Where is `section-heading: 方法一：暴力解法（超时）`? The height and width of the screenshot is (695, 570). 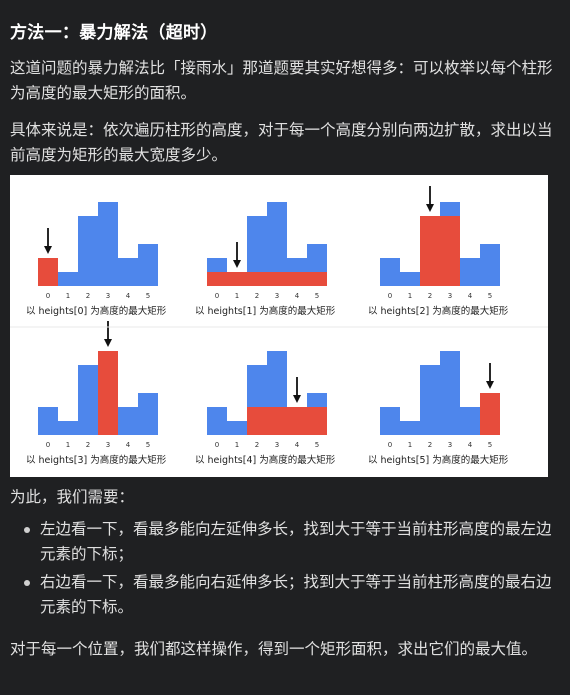
section-heading: 方法一：暴力解法（超时） is located at coordinates (114, 33).